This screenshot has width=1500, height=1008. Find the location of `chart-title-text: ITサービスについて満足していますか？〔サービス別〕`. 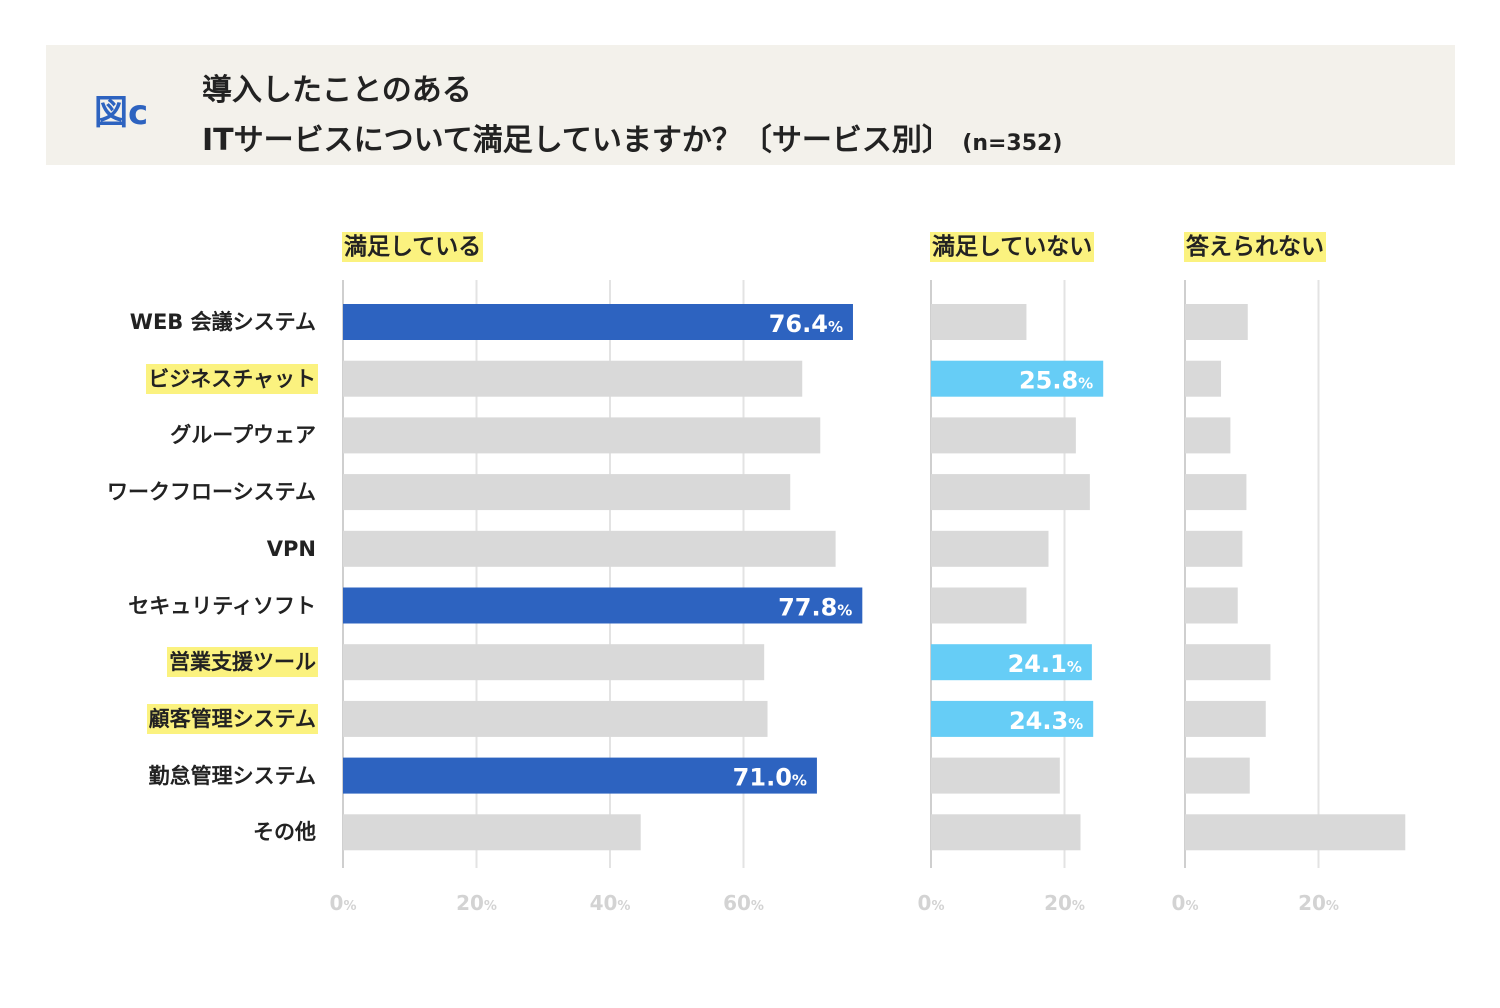

chart-title-text: ITサービスについて満足していますか？〔サービス別〕 is located at coordinates (577, 140).